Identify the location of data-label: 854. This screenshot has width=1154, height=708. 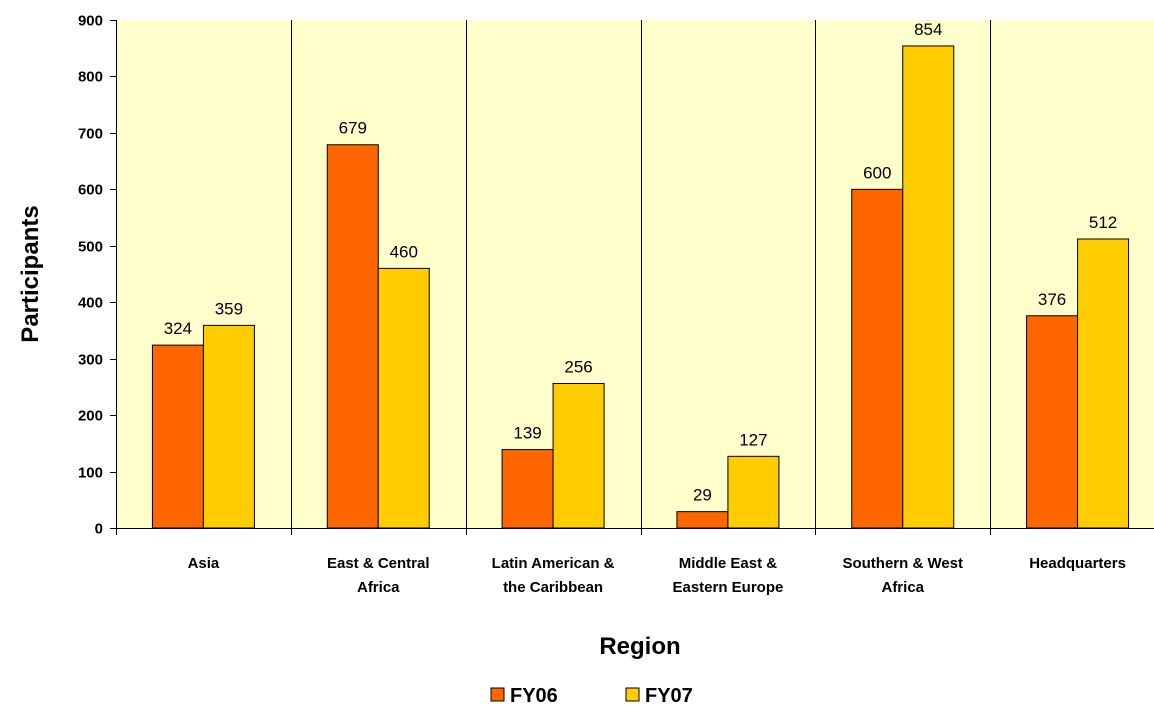
(928, 29).